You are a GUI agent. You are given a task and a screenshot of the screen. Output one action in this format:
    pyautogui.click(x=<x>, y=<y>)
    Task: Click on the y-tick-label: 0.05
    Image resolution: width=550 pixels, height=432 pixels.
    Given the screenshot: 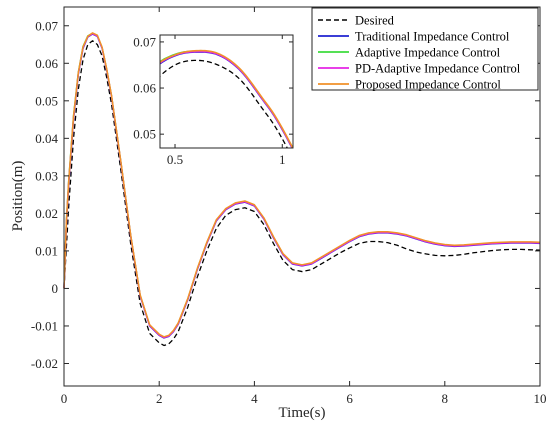 What is the action you would take?
    pyautogui.click(x=46, y=100)
    